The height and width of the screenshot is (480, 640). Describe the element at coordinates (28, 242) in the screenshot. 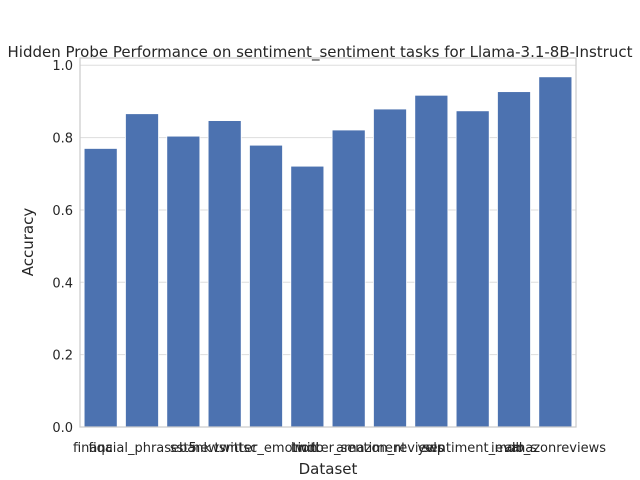

I see `y-axis-label: Accuracy` at that location.